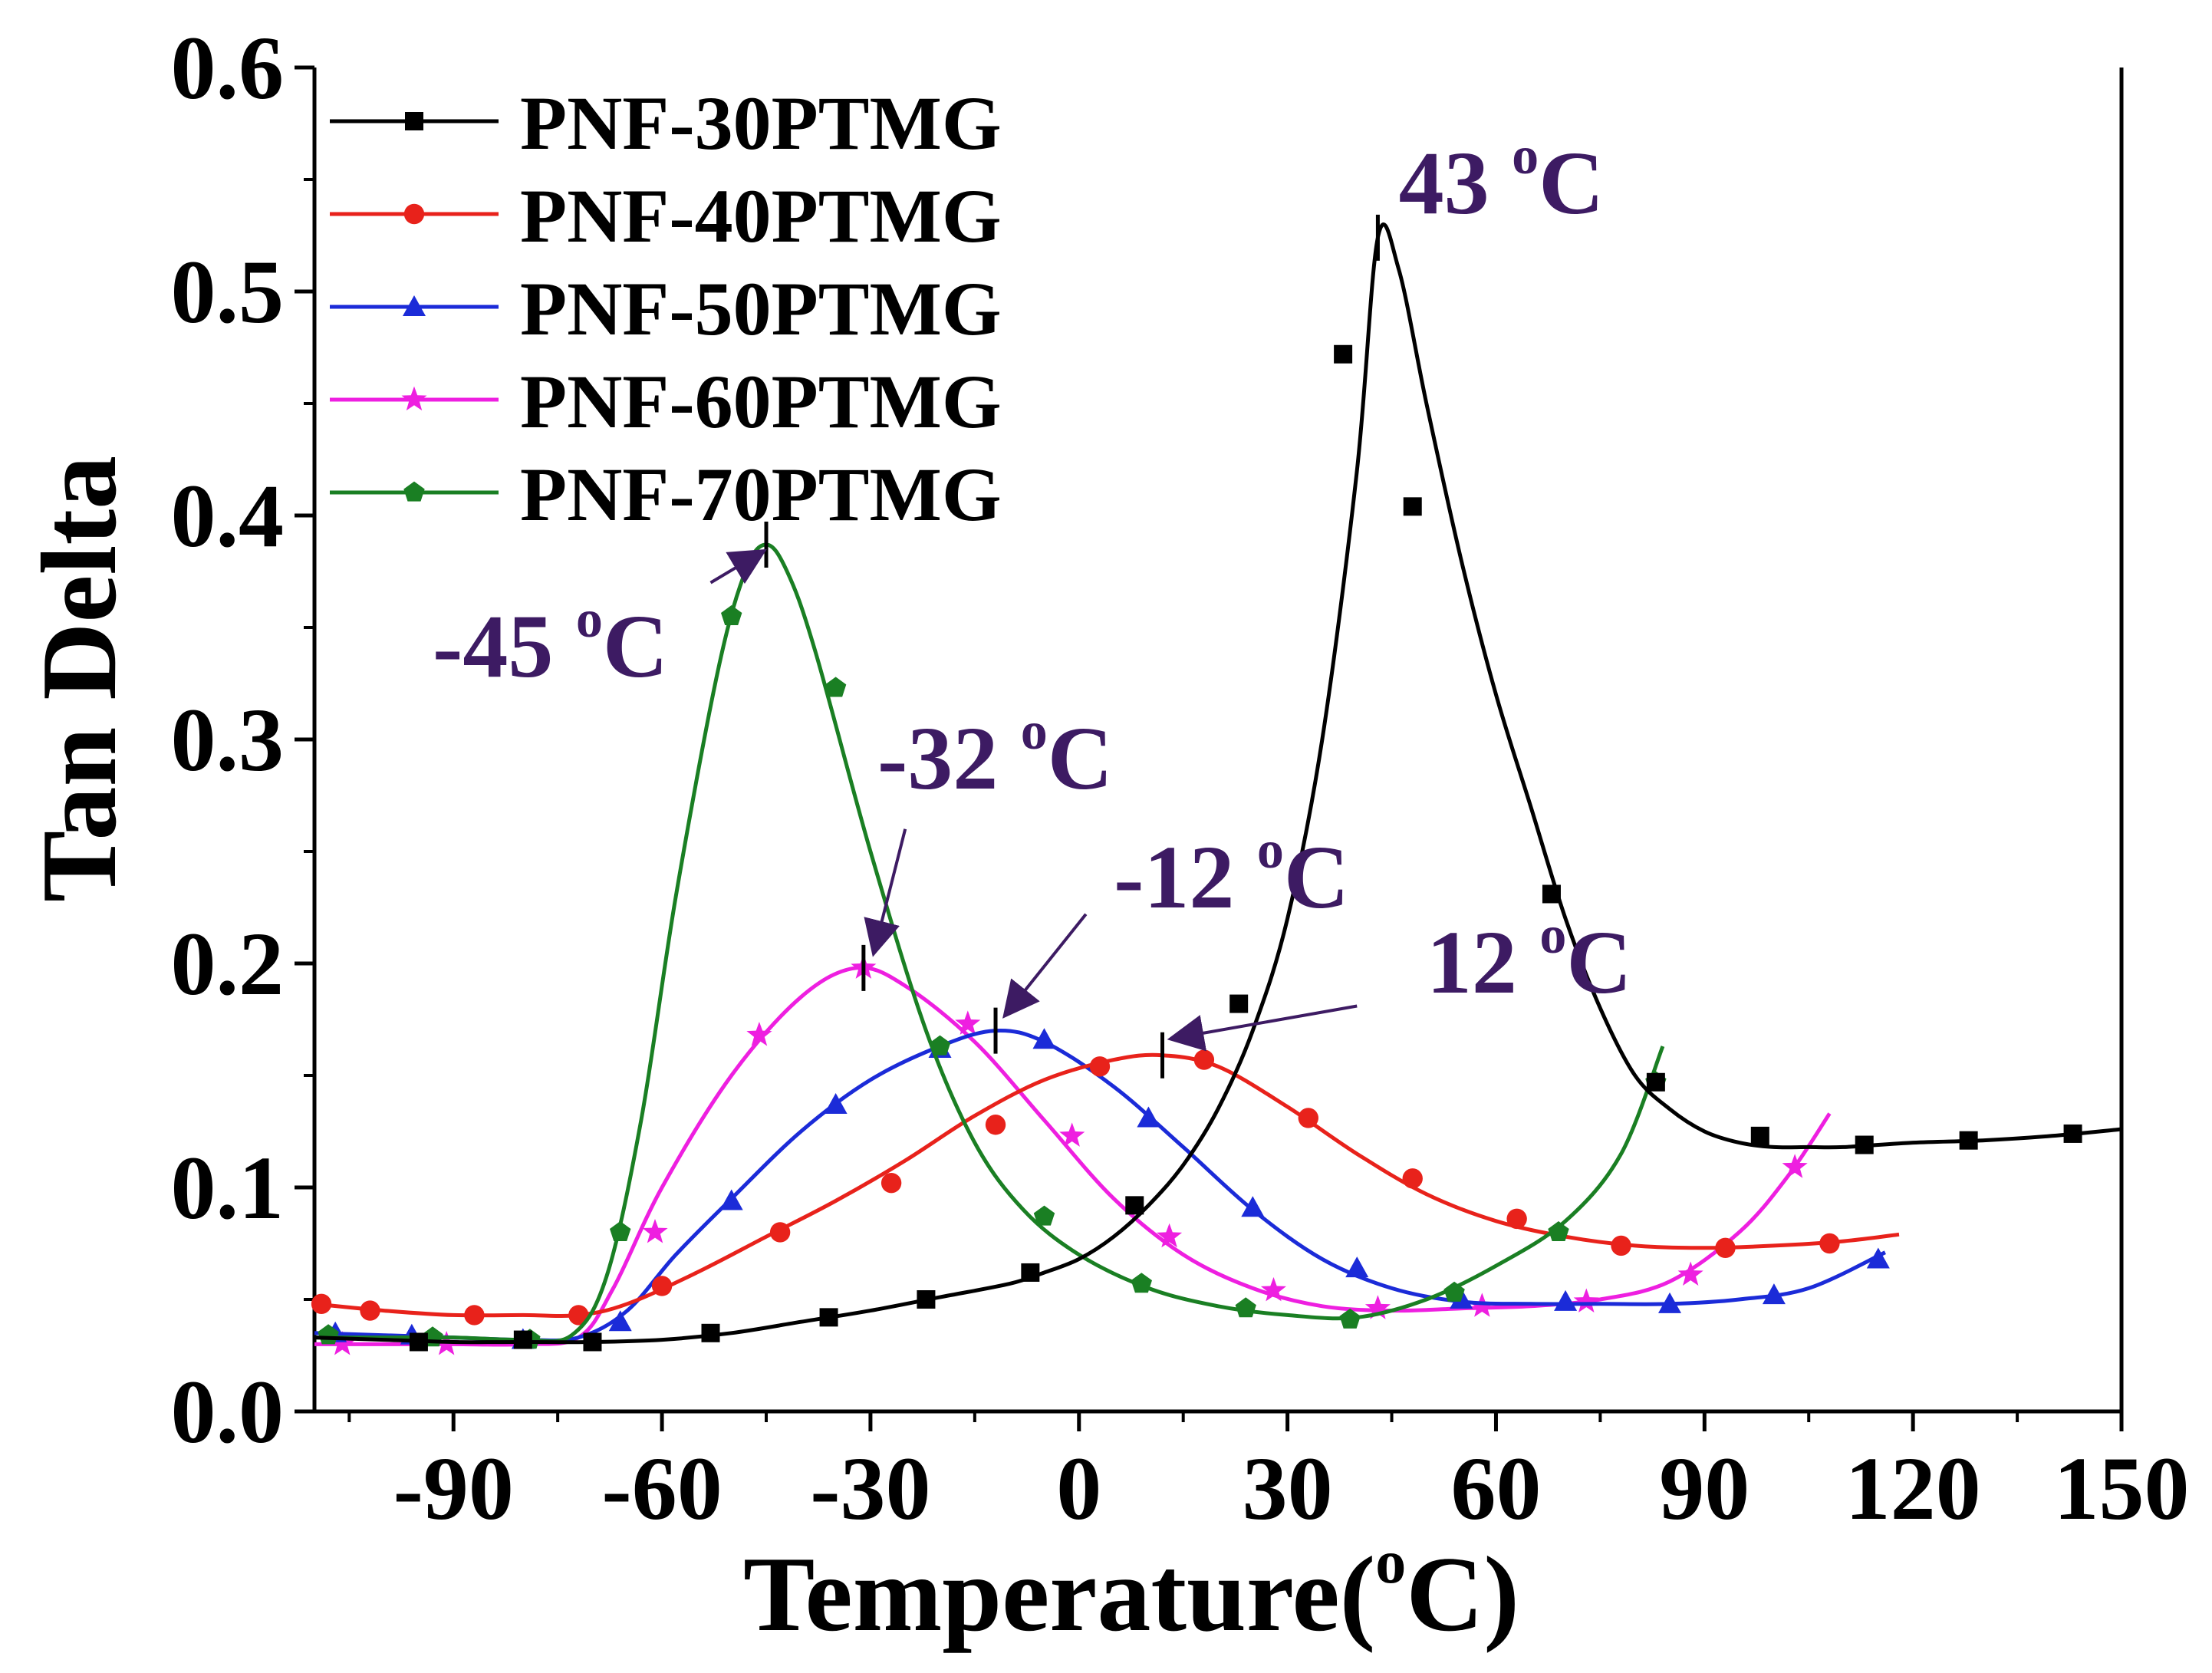 This screenshot has width=2212, height=1673. Describe the element at coordinates (1483, 962) in the screenshot. I see `peak-label-value: 12` at that location.